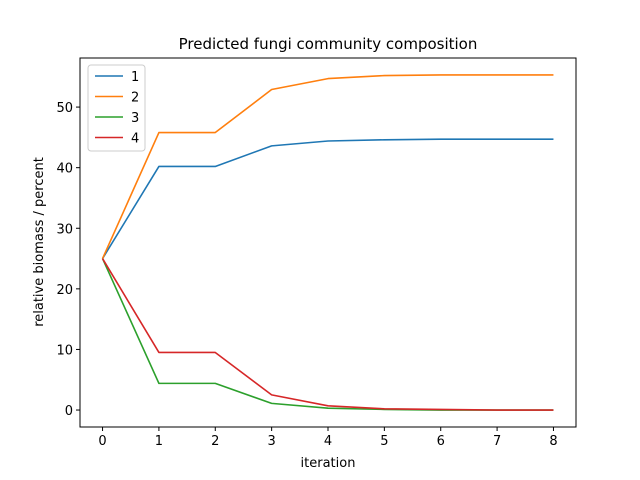 This screenshot has height=480, width=640. I want to click on y-tick-label: 50, so click(64, 108).